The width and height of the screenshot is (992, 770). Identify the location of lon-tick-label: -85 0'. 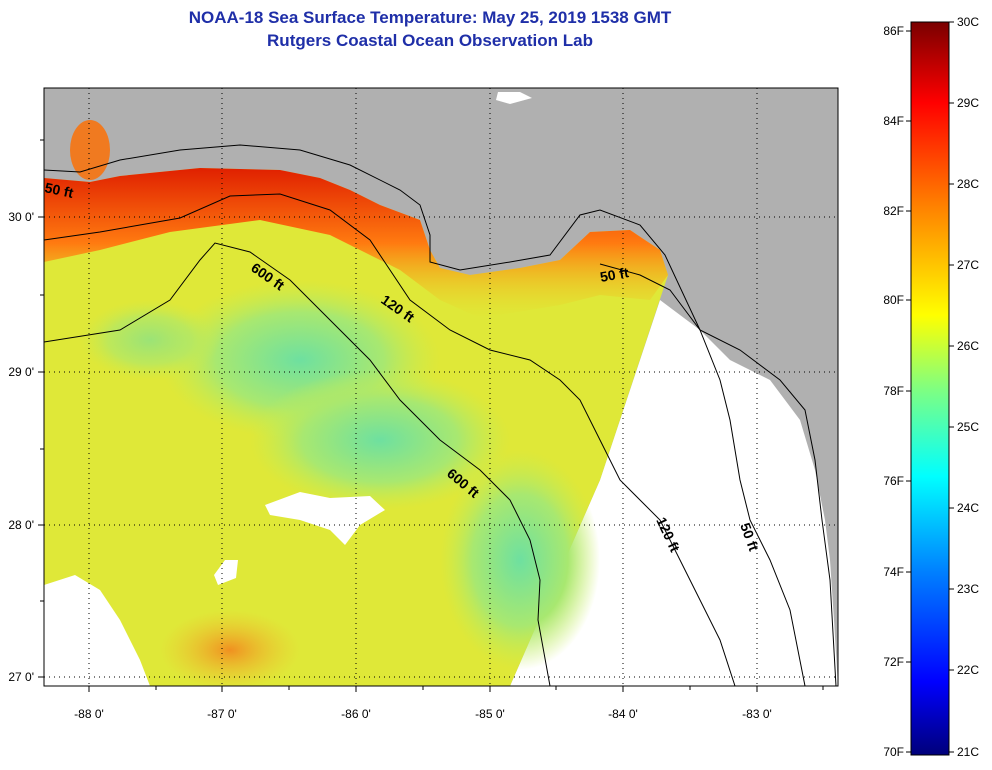
(490, 714).